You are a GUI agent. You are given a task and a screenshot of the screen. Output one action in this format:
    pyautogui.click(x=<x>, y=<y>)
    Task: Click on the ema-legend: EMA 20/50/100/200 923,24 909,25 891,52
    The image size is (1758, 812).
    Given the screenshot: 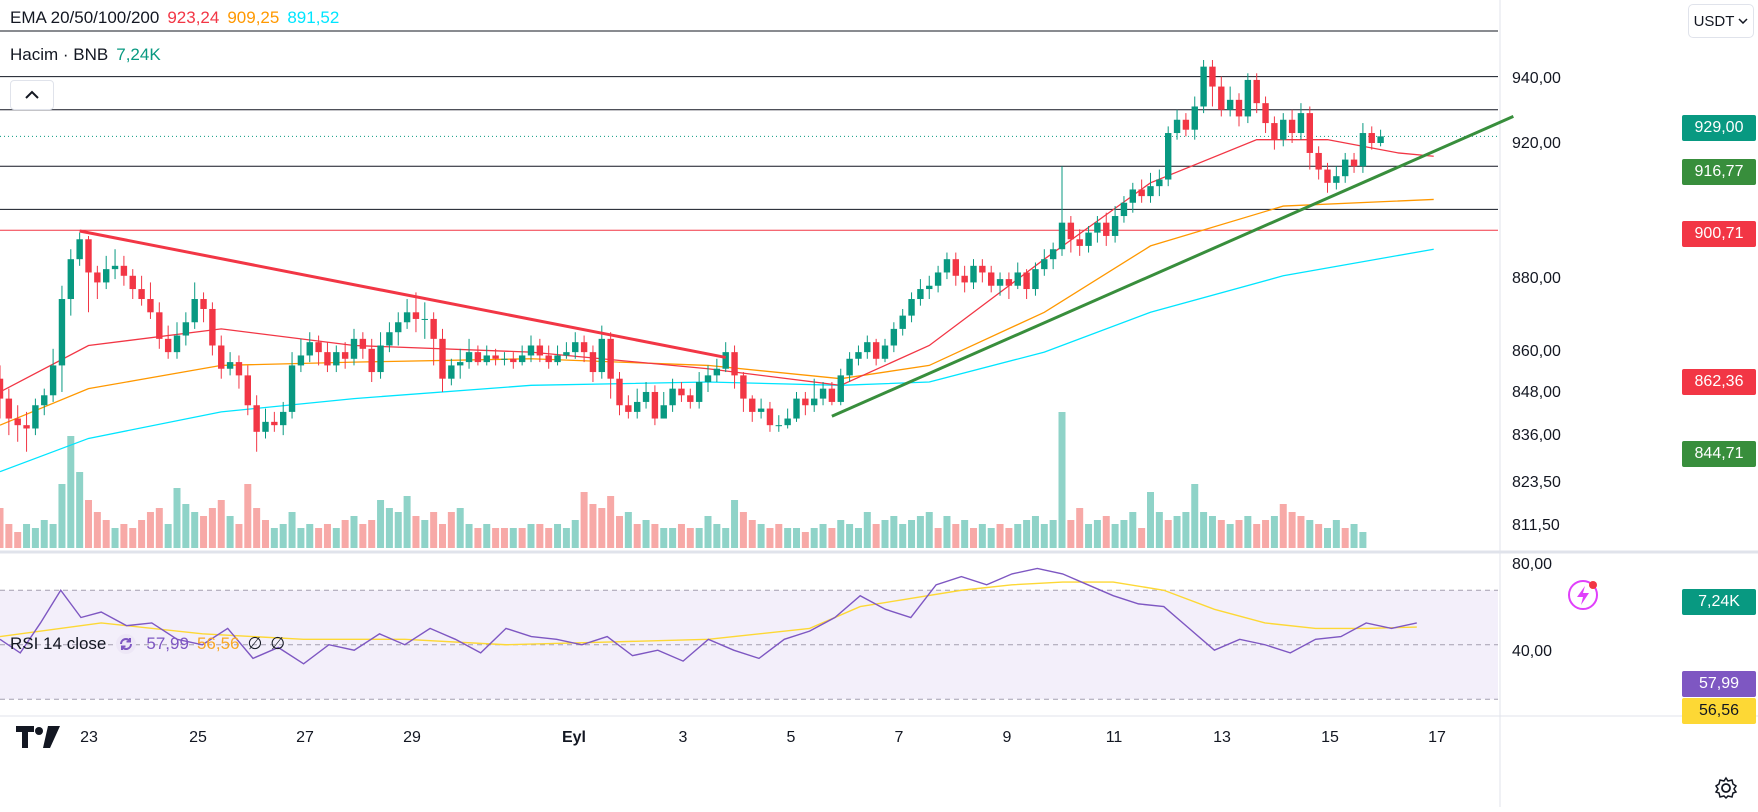 What is the action you would take?
    pyautogui.click(x=174, y=18)
    